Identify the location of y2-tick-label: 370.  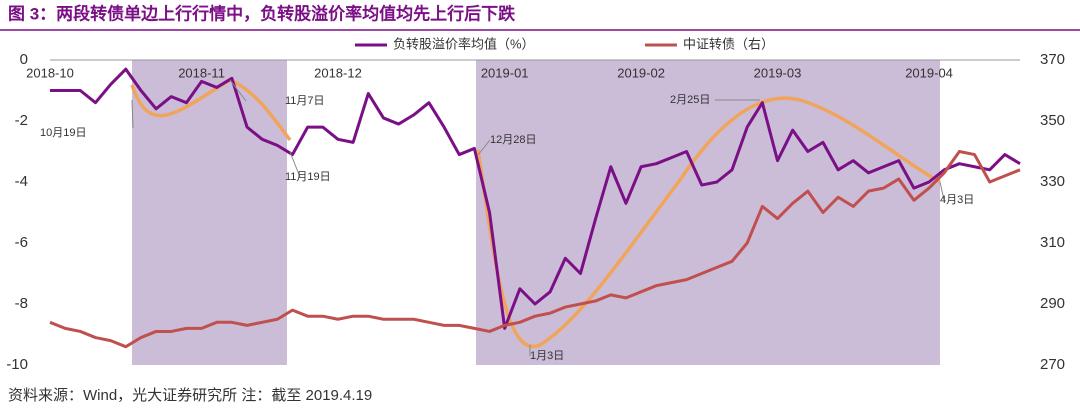
(1052, 59).